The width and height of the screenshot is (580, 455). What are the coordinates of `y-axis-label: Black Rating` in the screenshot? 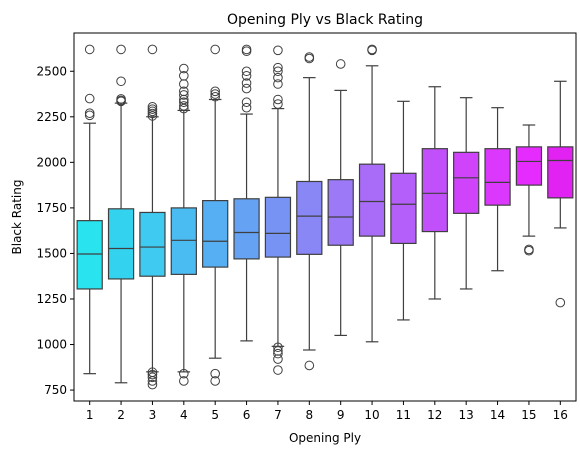 It's located at (17, 217).